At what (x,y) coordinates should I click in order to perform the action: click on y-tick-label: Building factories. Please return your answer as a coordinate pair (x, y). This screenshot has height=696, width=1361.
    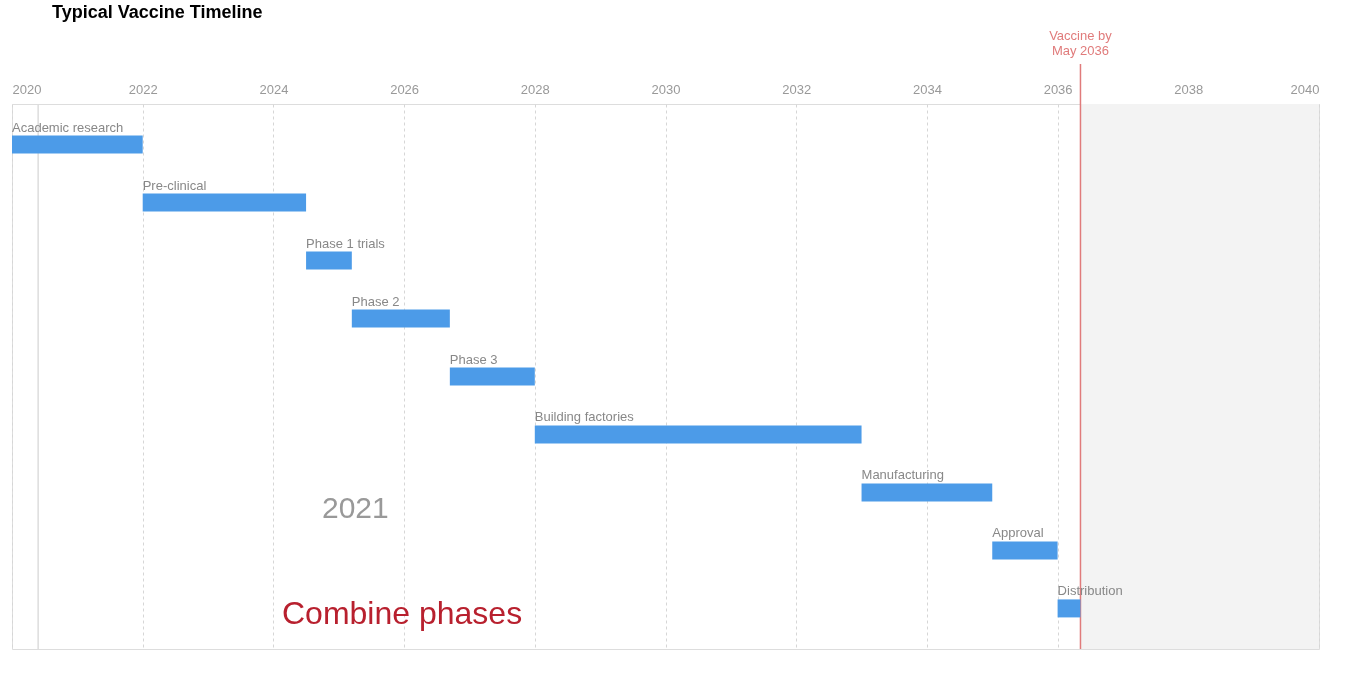
    Looking at the image, I should click on (584, 417).